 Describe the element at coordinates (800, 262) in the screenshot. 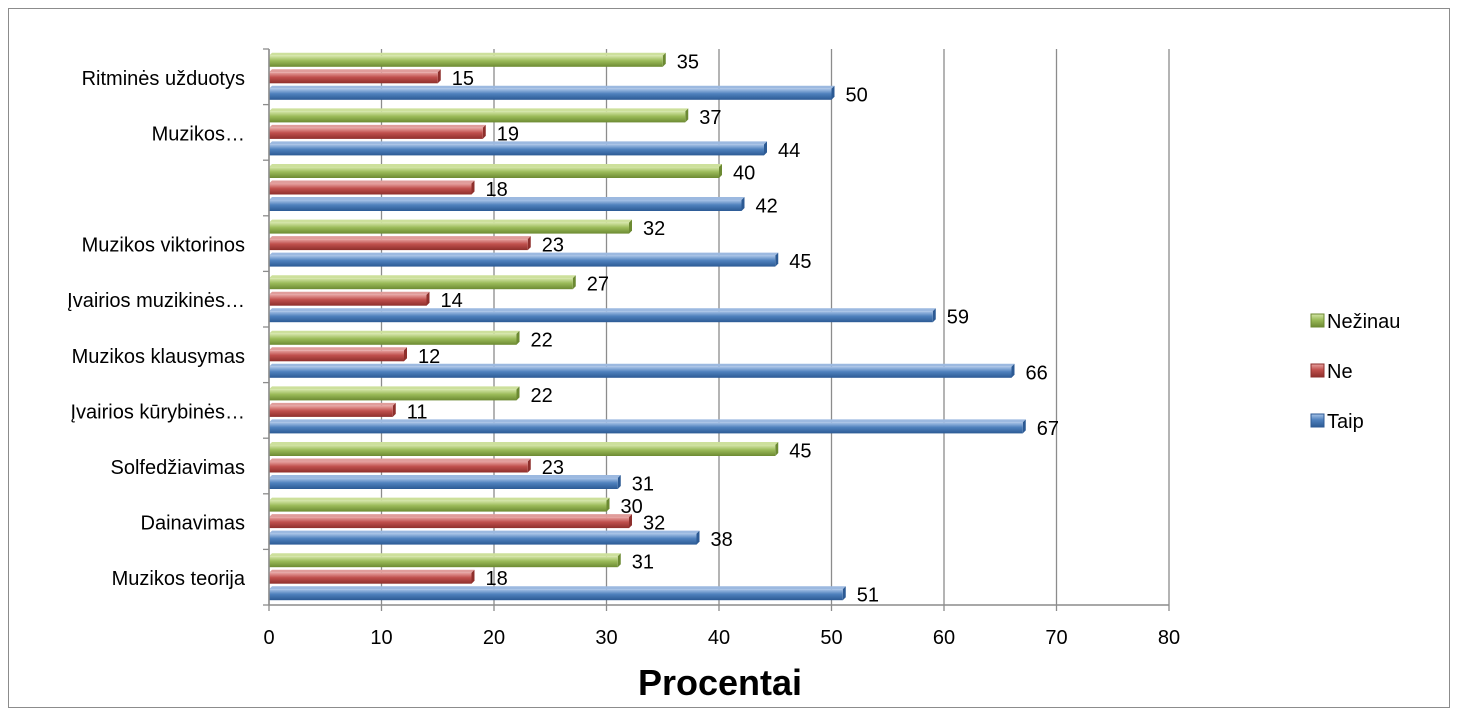

I see `data-label-Taip-6: 45` at that location.